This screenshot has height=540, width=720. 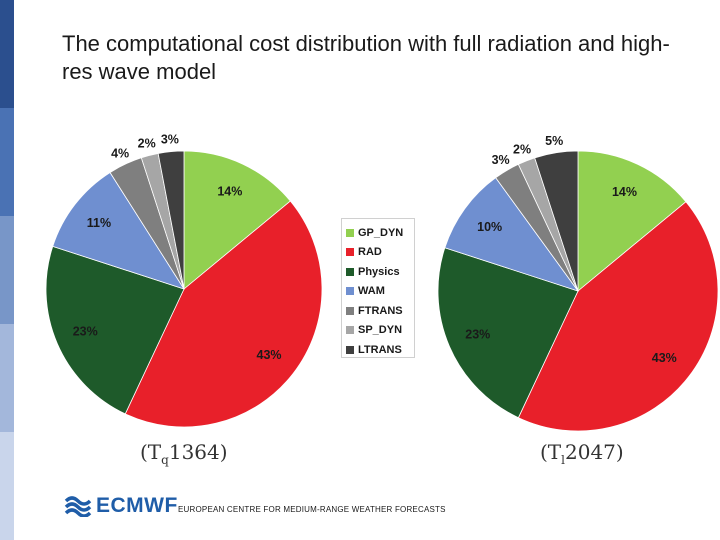 I want to click on legend-label: RAD, so click(x=370, y=252).